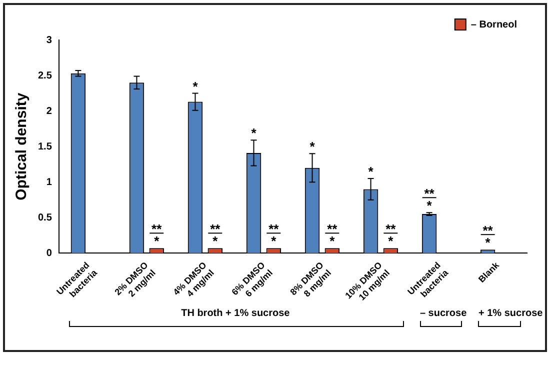  I want to click on y-tick-label: 2, so click(49, 111).